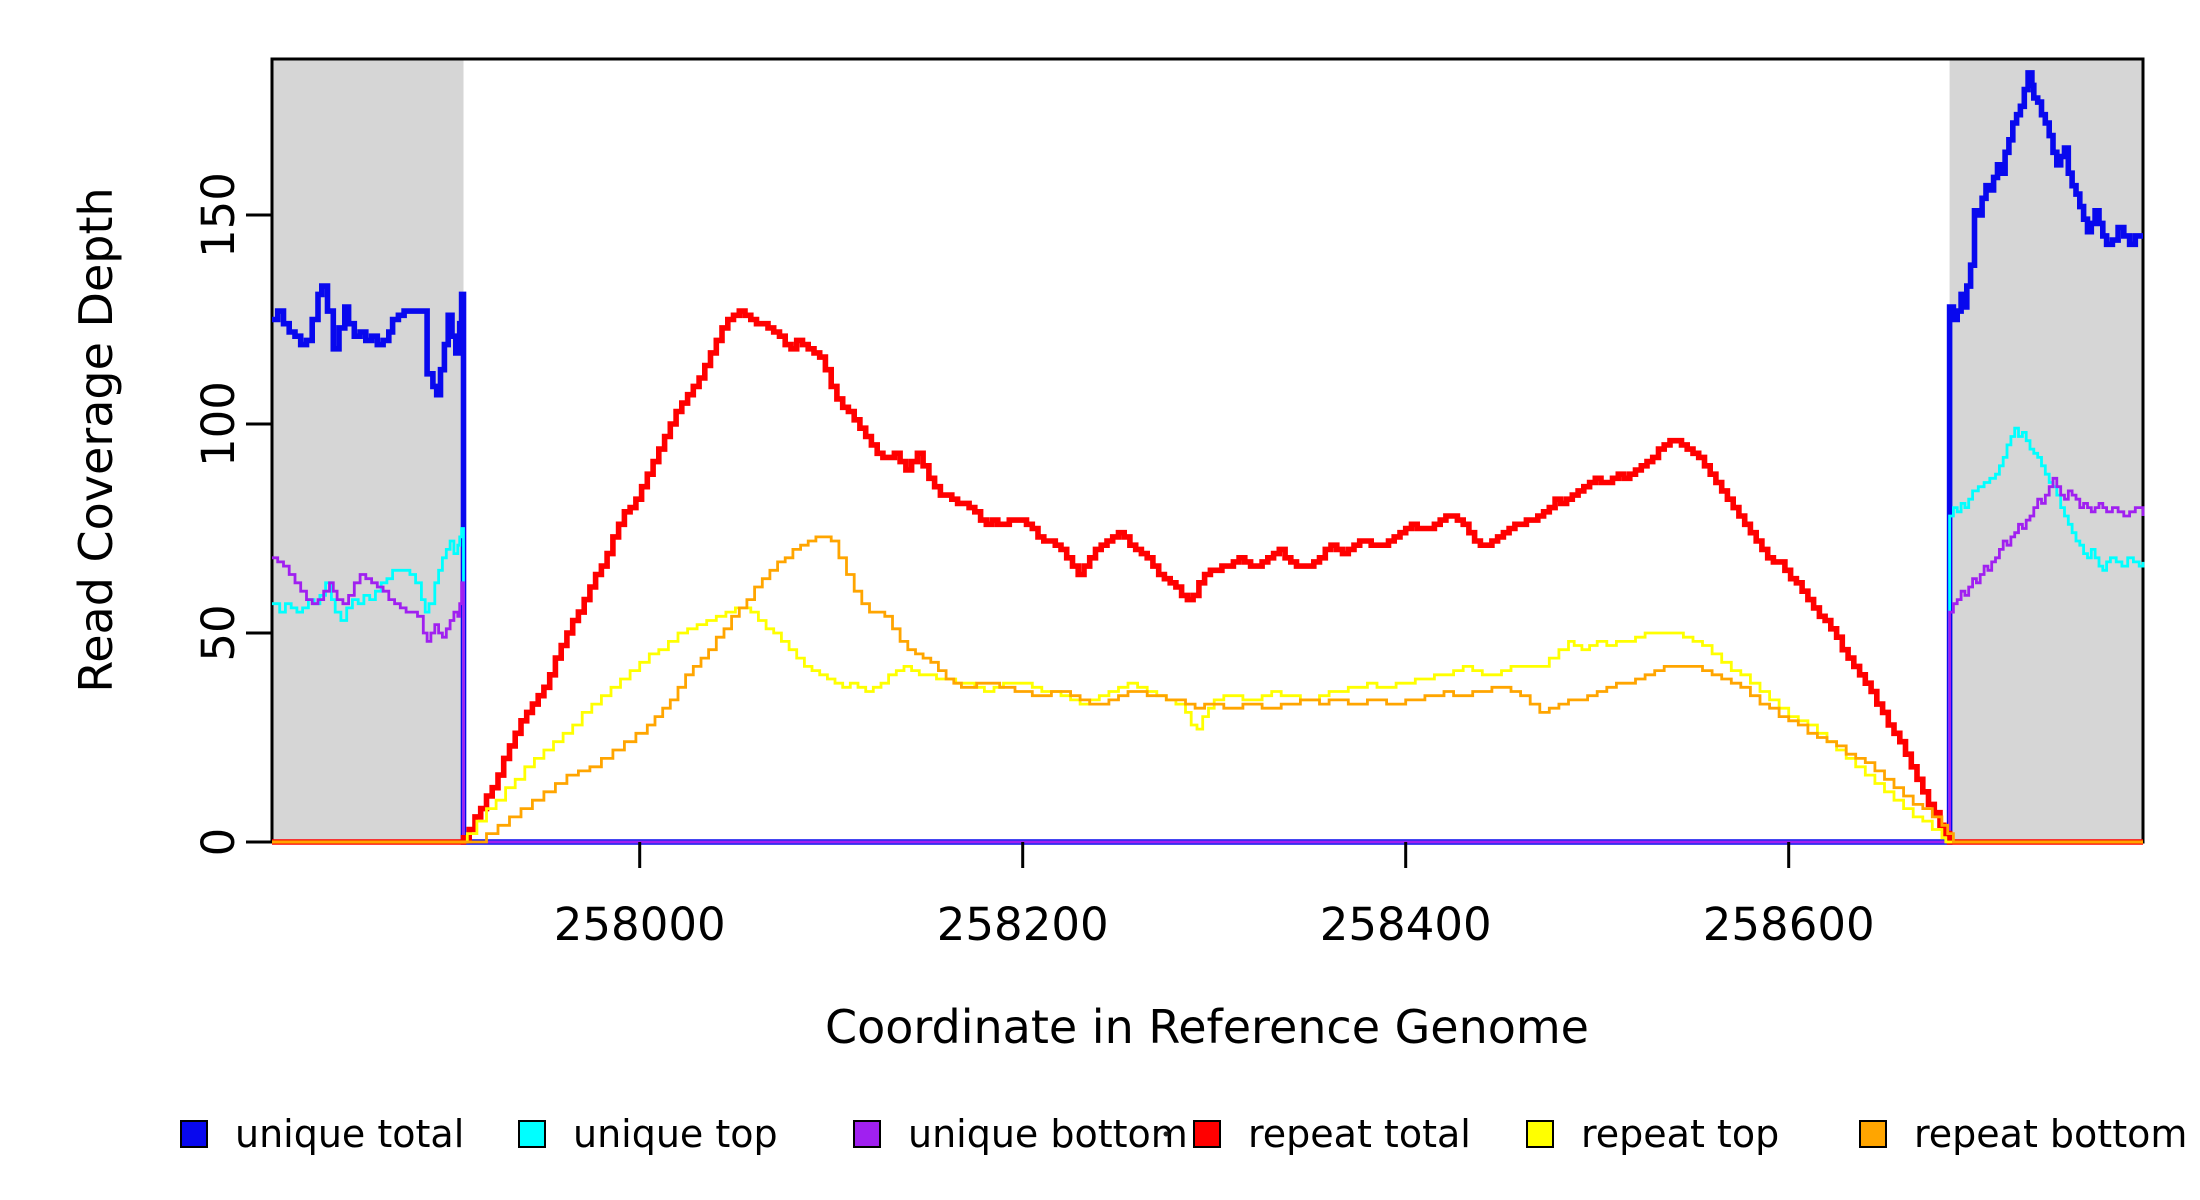  I want to click on y-tick-label: 100, so click(218, 424).